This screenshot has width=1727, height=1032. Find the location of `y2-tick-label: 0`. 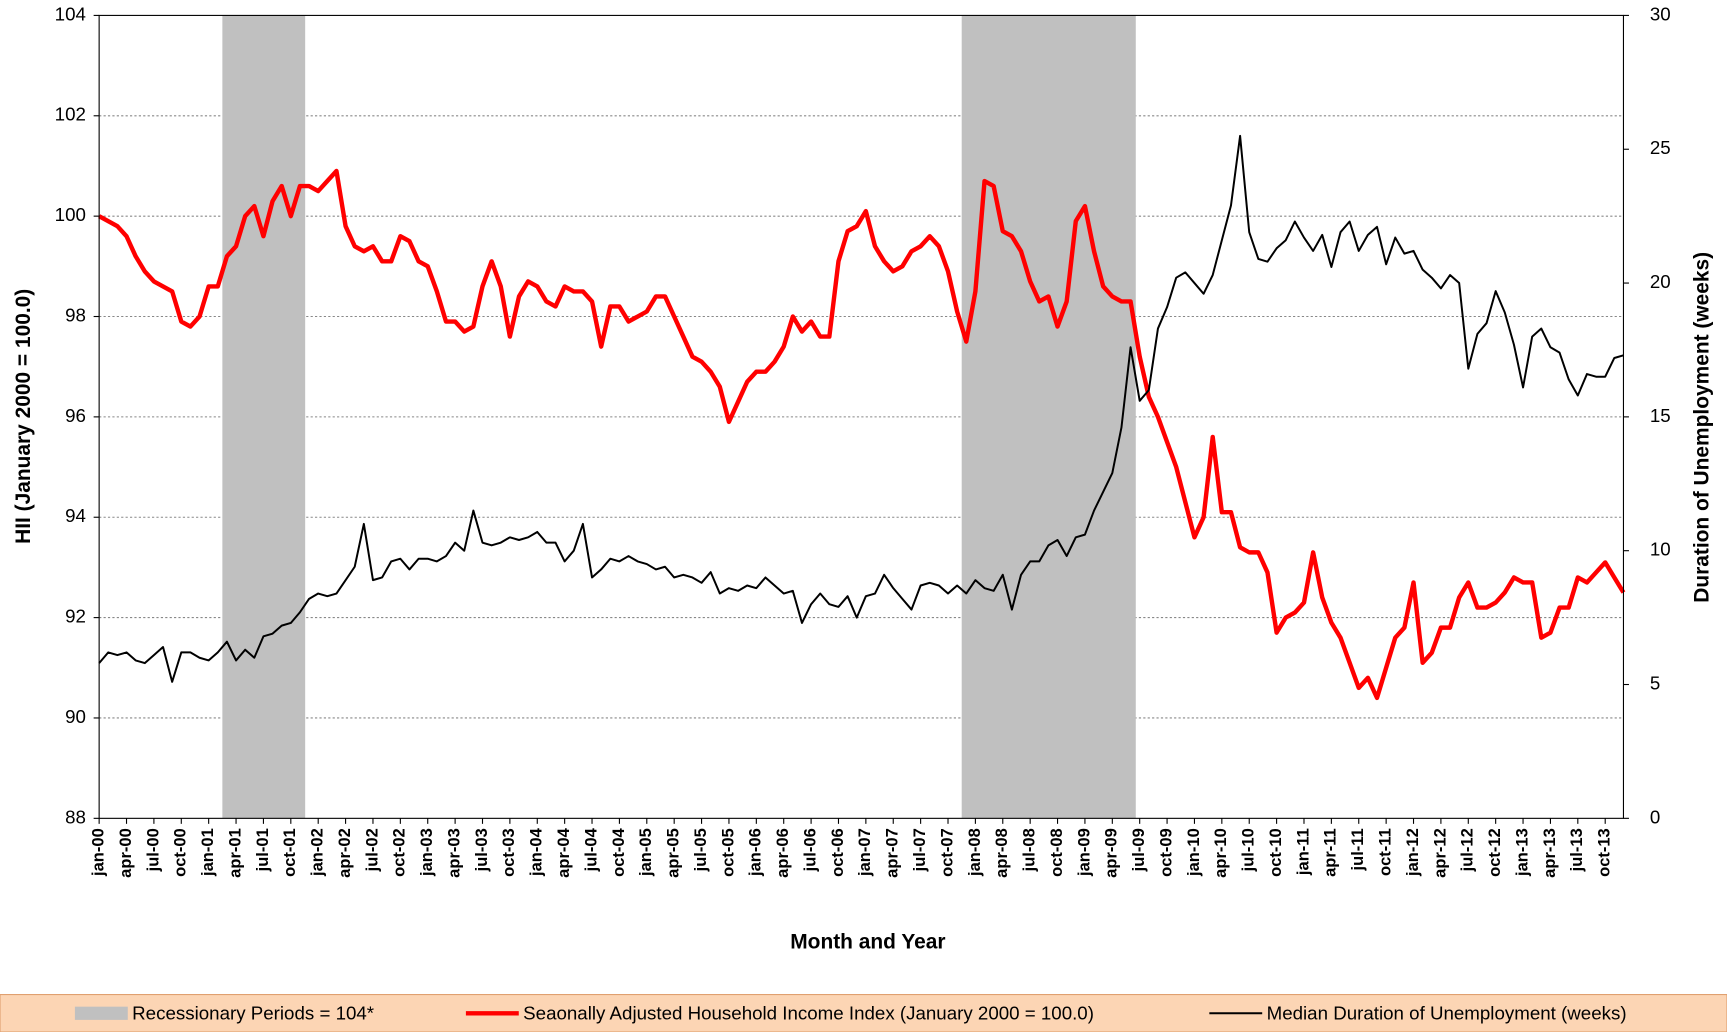

y2-tick-label: 0 is located at coordinates (1655, 816).